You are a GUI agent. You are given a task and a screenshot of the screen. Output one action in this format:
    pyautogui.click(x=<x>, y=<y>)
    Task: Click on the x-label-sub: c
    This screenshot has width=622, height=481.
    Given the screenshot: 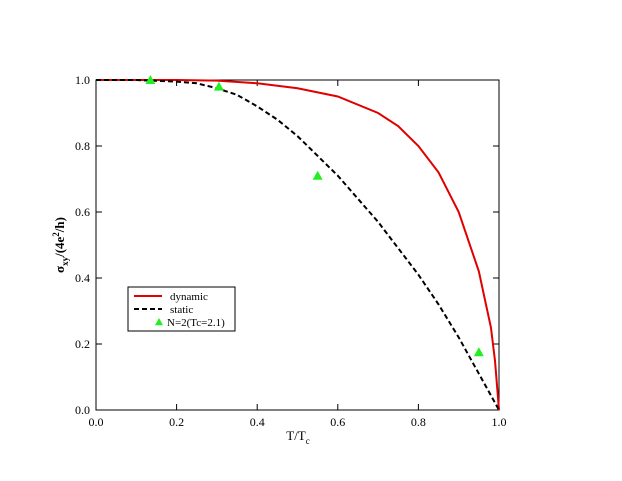 What is the action you would take?
    pyautogui.click(x=308, y=441)
    